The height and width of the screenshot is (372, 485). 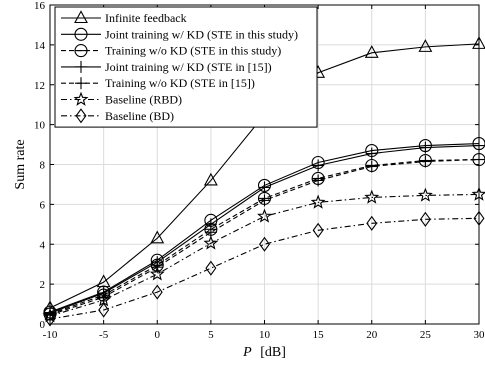 I want to click on legend-label: Infinite feedback, so click(x=146, y=18).